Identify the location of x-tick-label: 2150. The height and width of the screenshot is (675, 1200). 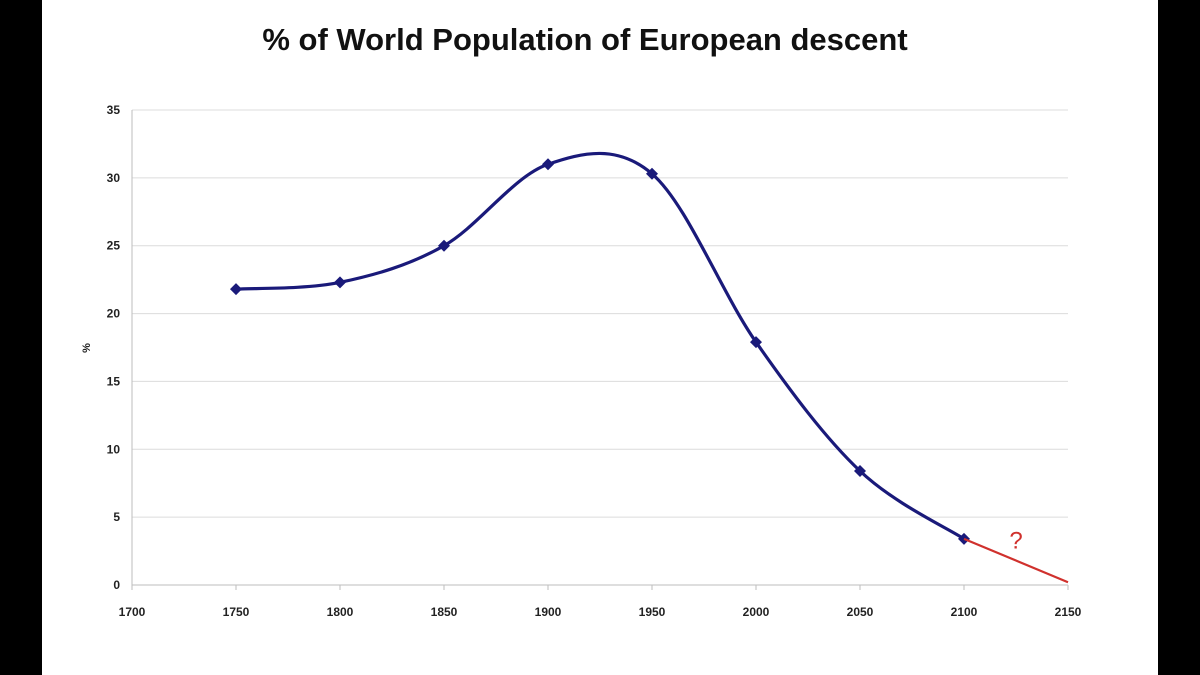
(1068, 612).